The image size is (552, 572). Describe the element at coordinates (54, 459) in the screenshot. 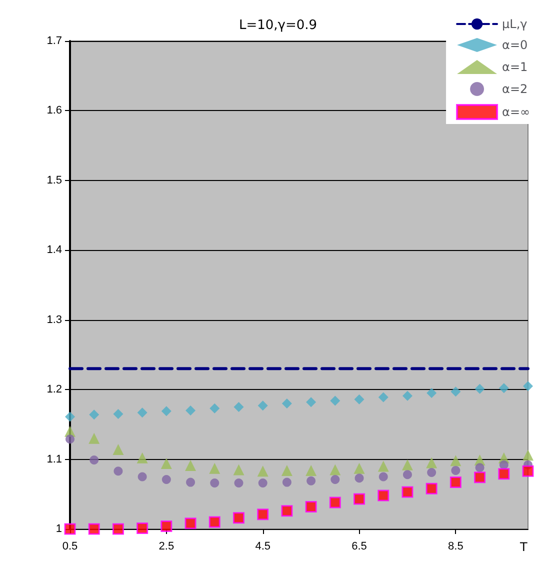

I see `y-tick-label: 1.1` at that location.